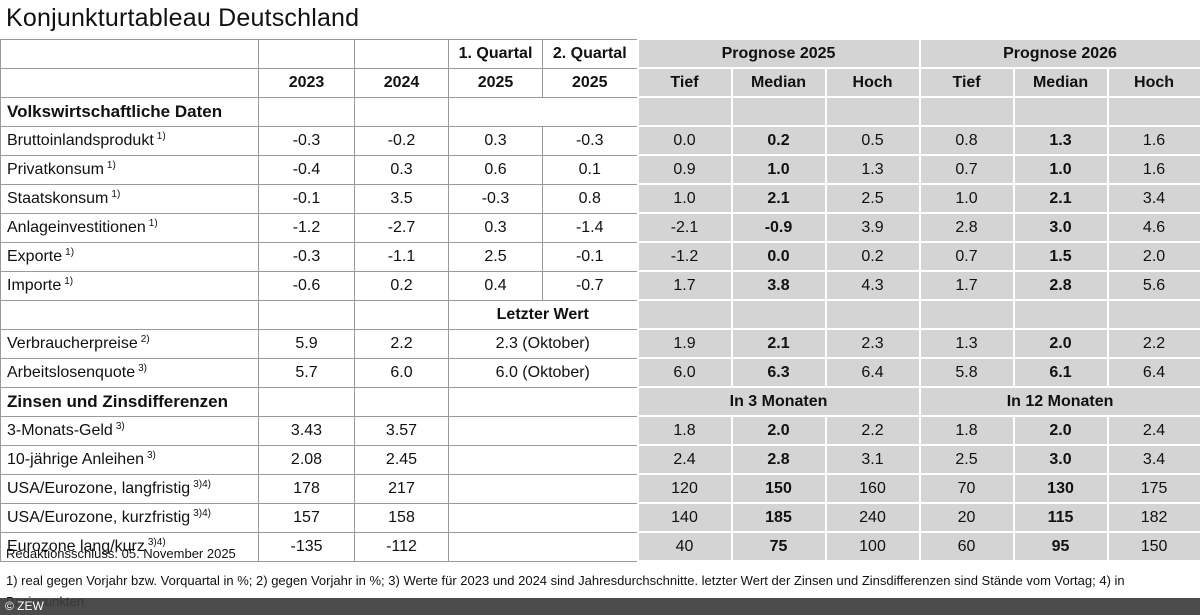 This screenshot has height=615, width=1200. What do you see at coordinates (1153, 430) in the screenshot?
I see `forecast-value: 2.4` at bounding box center [1153, 430].